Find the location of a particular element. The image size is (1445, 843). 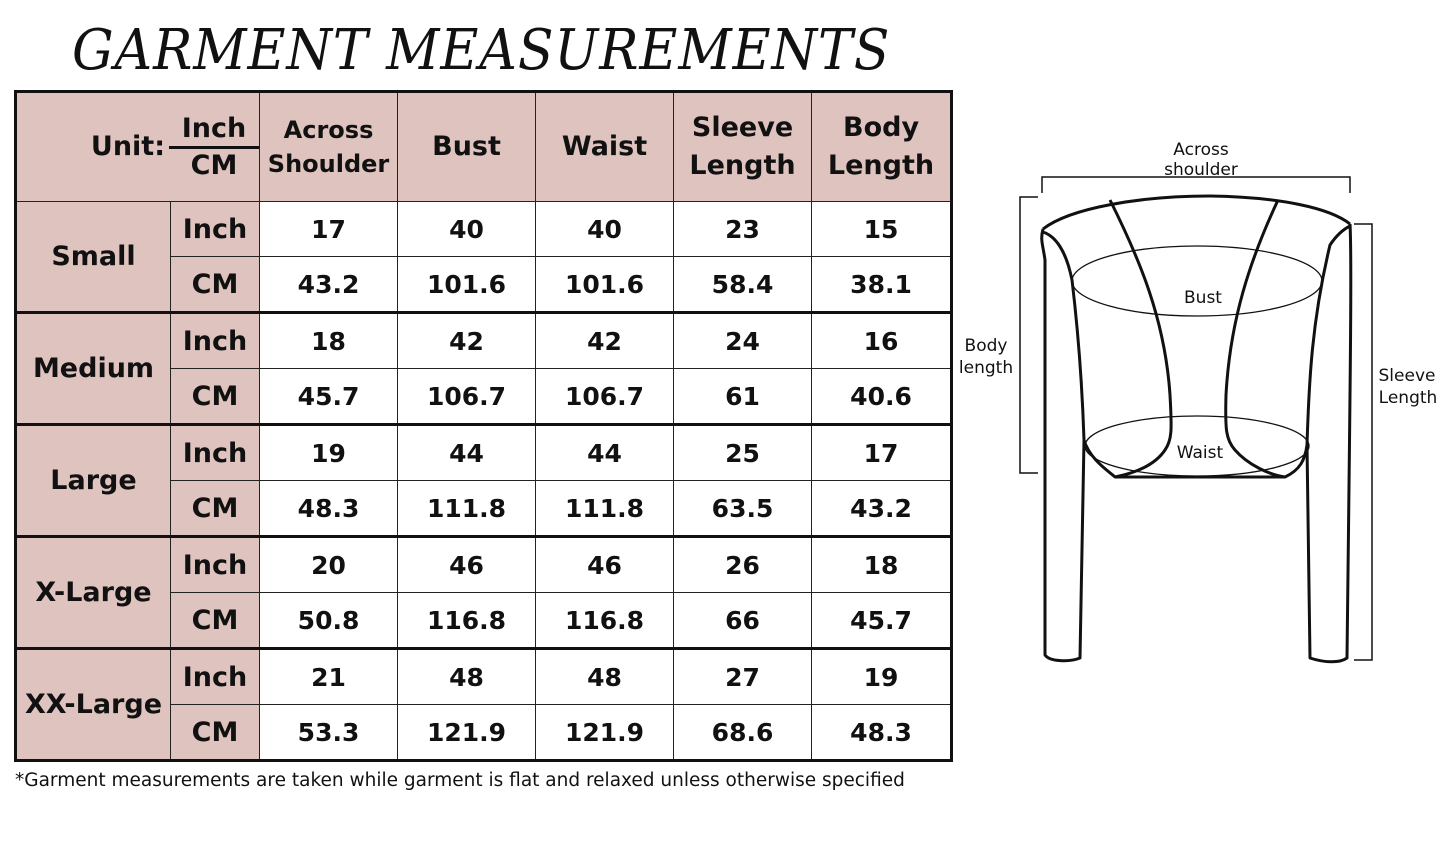

header-line: Shoulder is located at coordinates (328, 164).